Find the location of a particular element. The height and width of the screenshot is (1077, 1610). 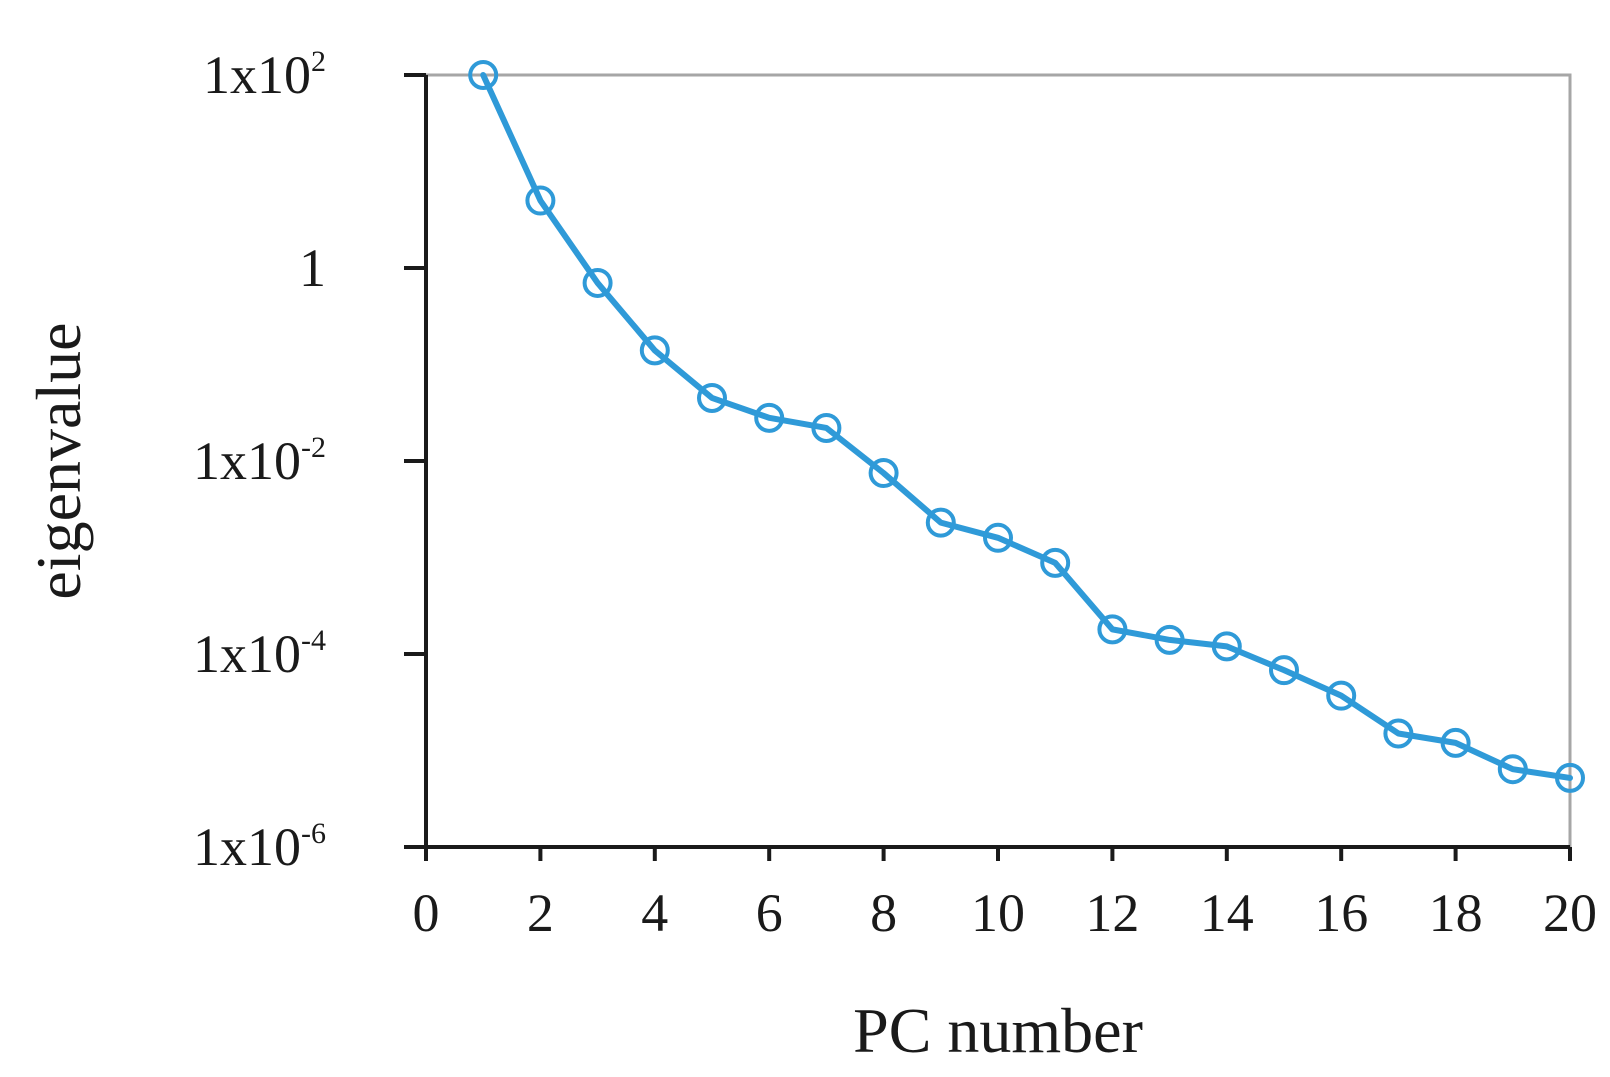

x-axis-ticks: 0 2 4 6 8 10 12 14 16 18 20 is located at coordinates (1005, 895).